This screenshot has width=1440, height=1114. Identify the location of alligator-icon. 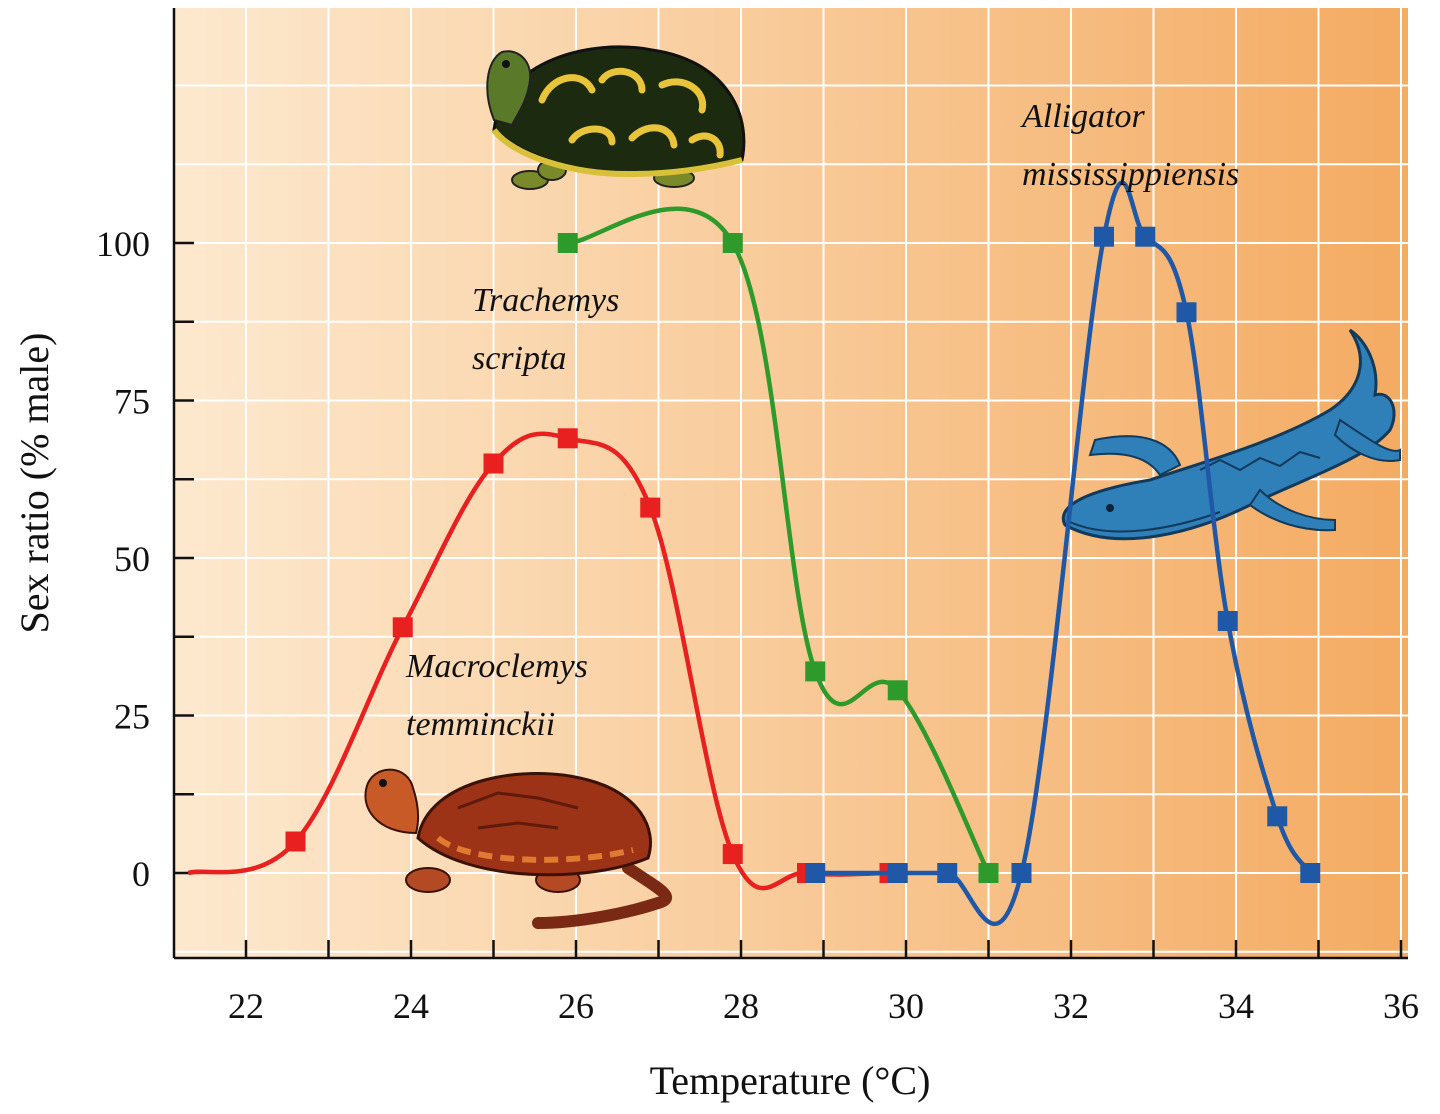
(1231, 434).